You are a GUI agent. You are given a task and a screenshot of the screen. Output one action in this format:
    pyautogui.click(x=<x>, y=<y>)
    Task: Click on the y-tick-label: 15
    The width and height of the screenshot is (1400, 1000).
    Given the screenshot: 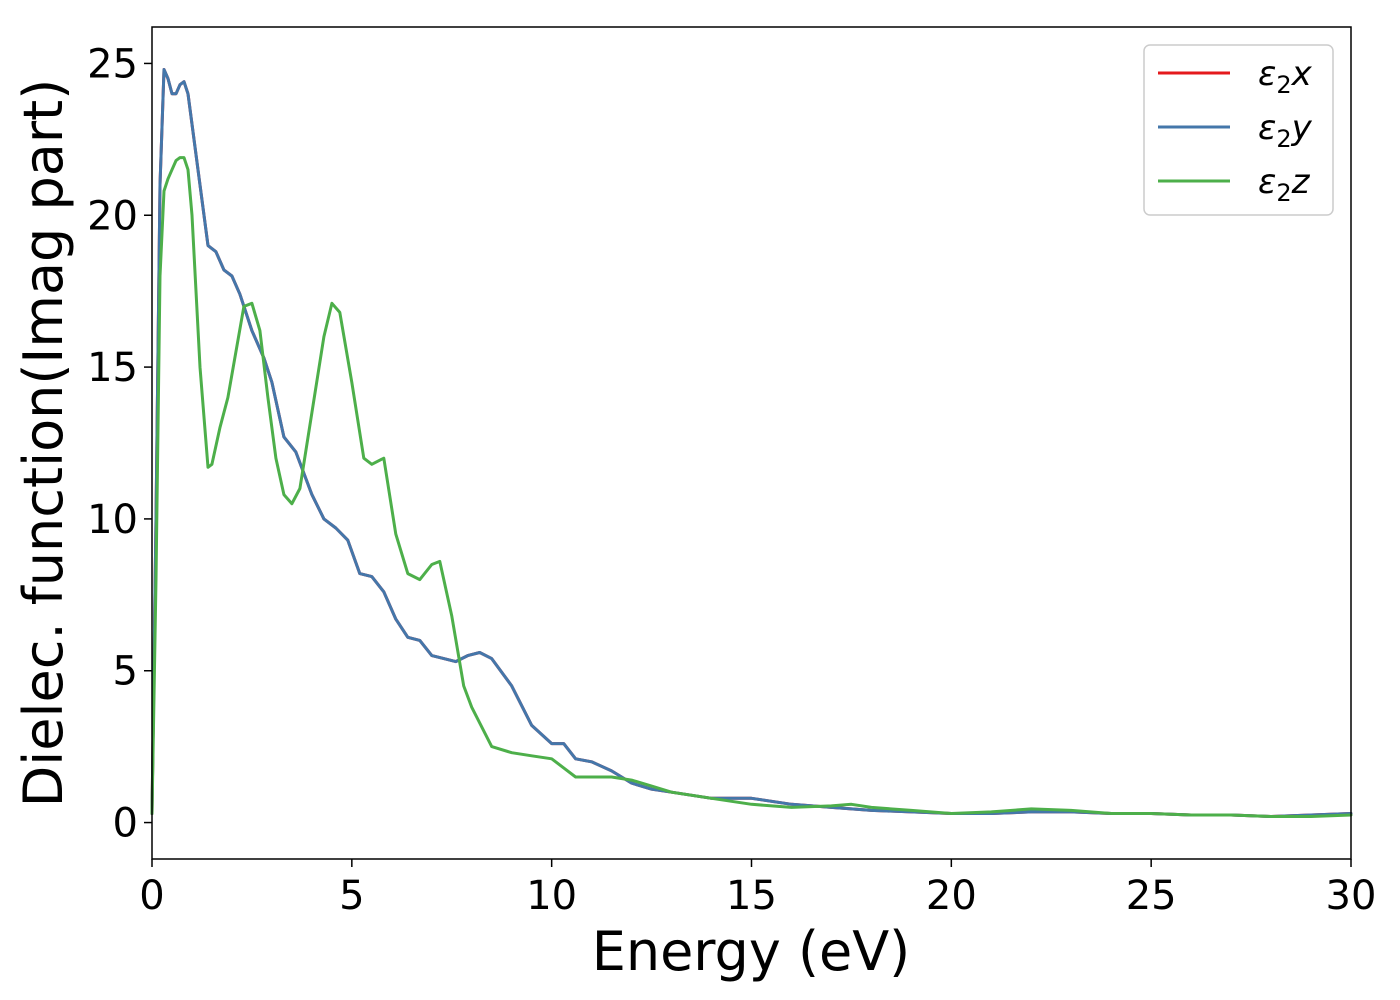 What is the action you would take?
    pyautogui.click(x=112, y=368)
    